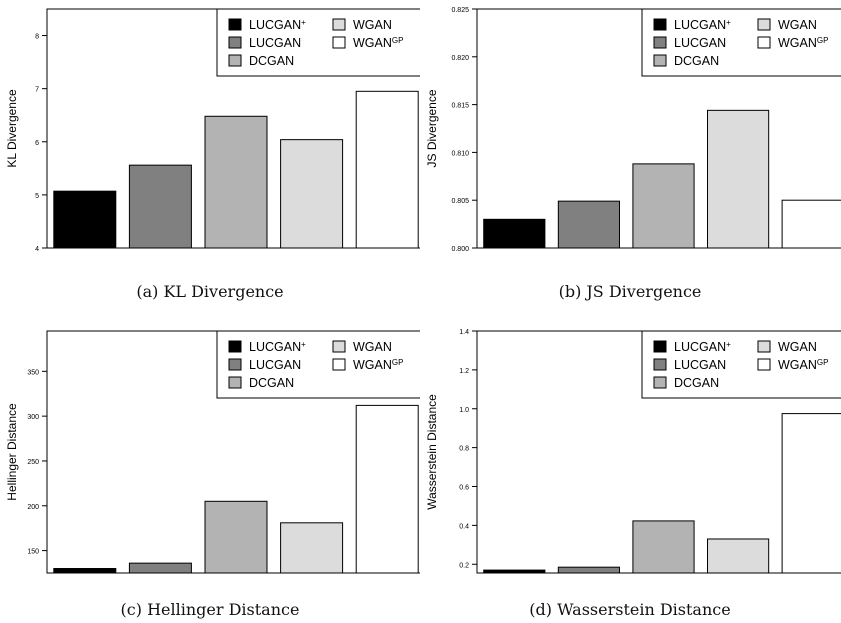 Image resolution: width=841 pixels, height=623 pixels. What do you see at coordinates (460, 10) in the screenshot?
I see `y-tick-label-5: 0.825` at bounding box center [460, 10].